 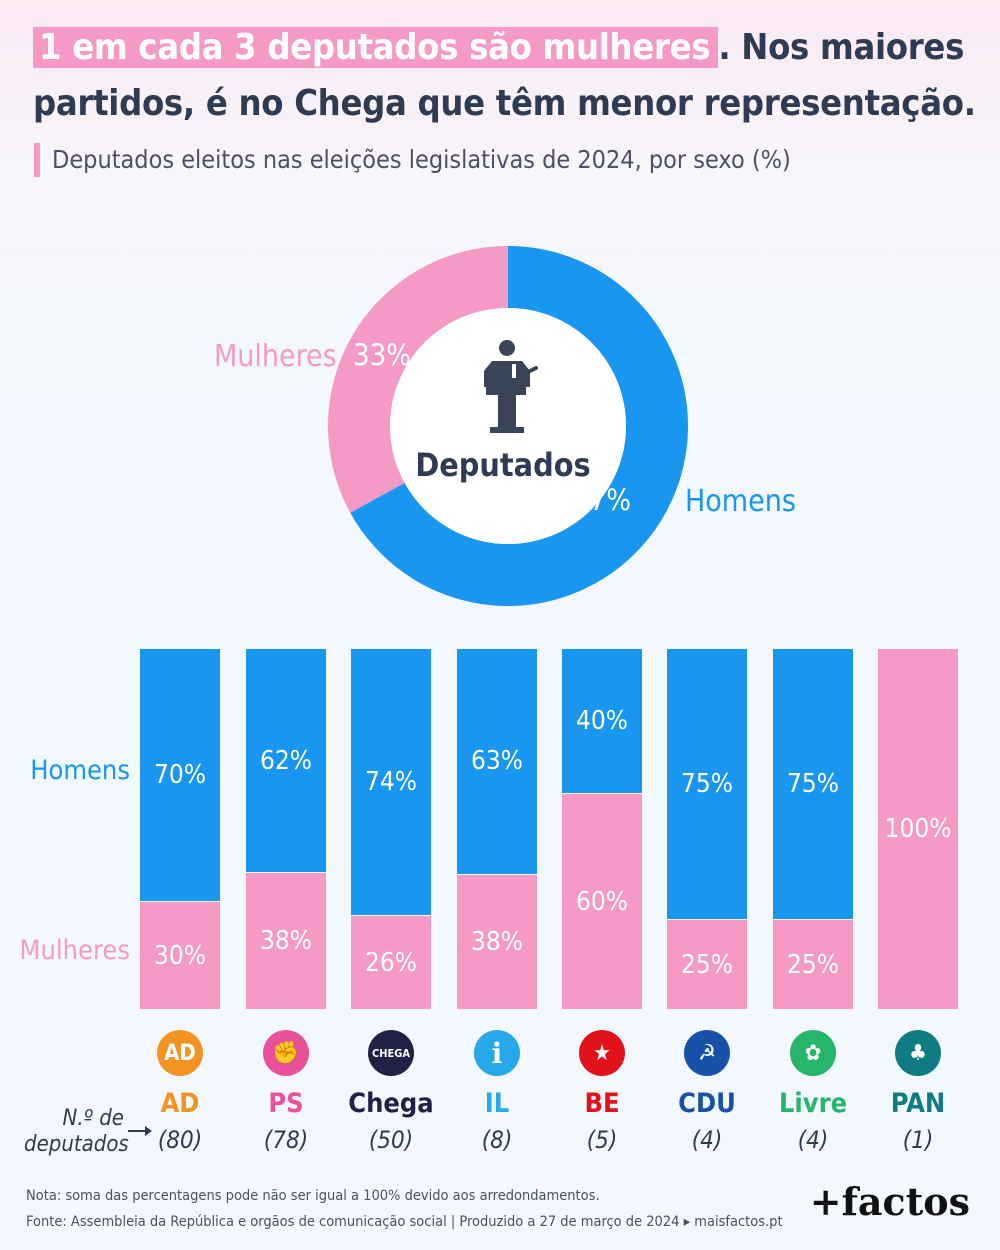 What do you see at coordinates (813, 1053) in the screenshot?
I see `livre-poppy-icon: ✿` at bounding box center [813, 1053].